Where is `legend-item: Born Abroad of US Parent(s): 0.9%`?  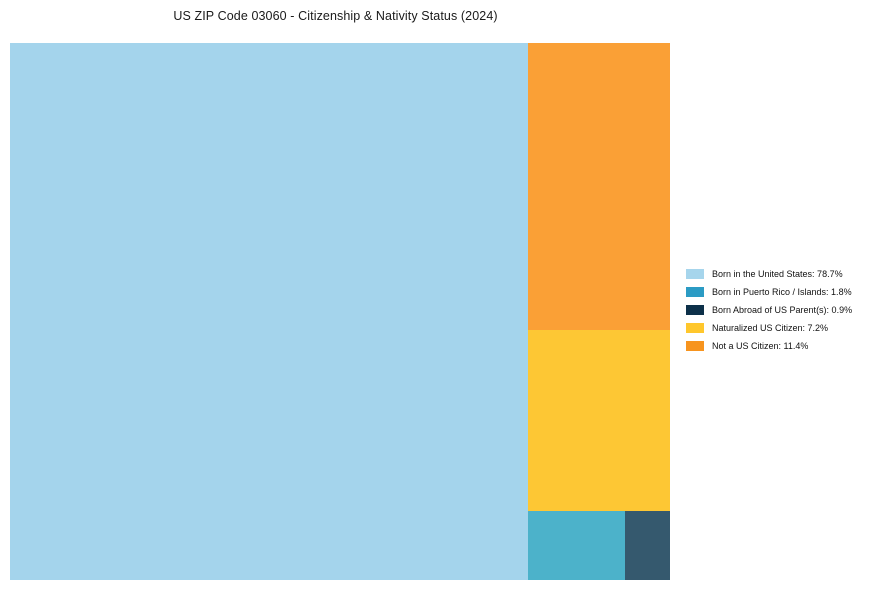 legend-item: Born Abroad of US Parent(s): 0.9% is located at coordinates (786, 310).